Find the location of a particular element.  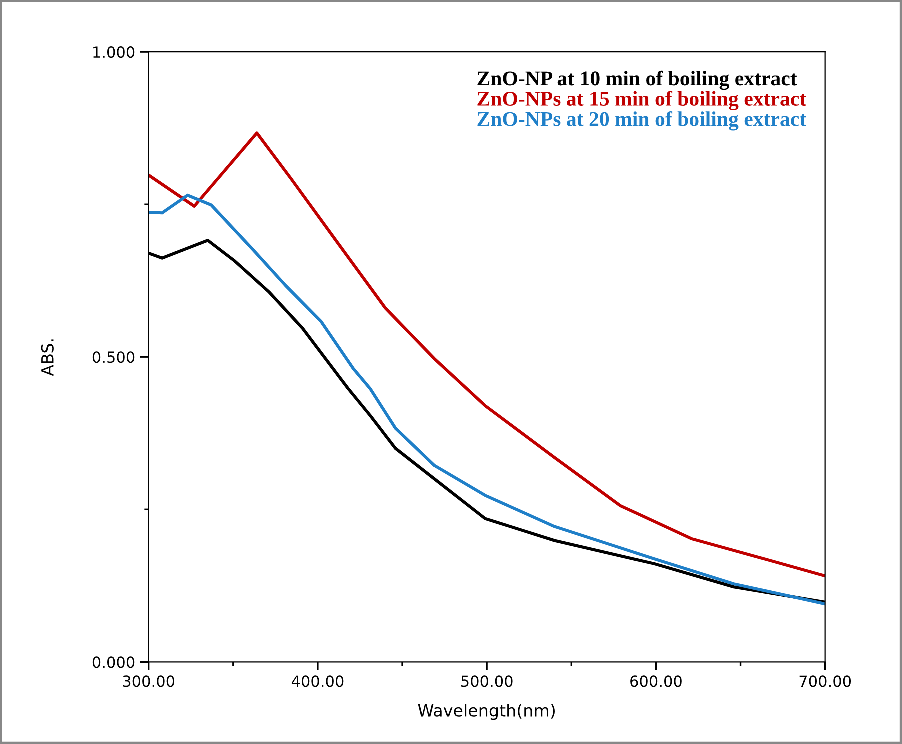

text: ZnO-NPs at 15 min of boiling extract is located at coordinates (642, 100).